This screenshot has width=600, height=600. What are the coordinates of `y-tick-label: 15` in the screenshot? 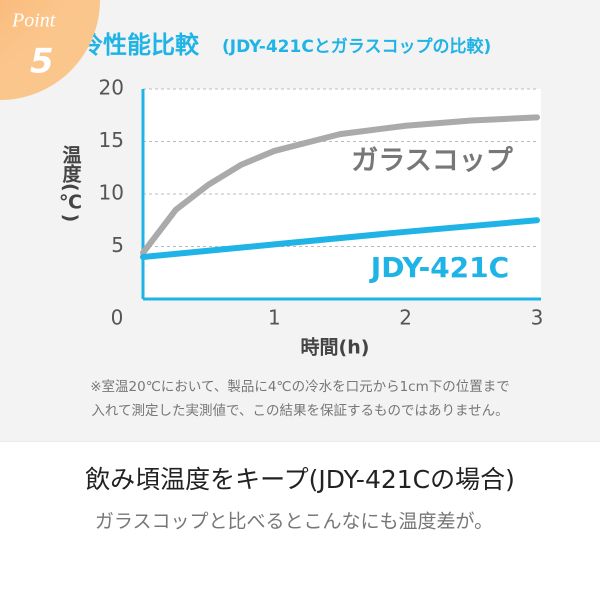 It's located at (111, 140).